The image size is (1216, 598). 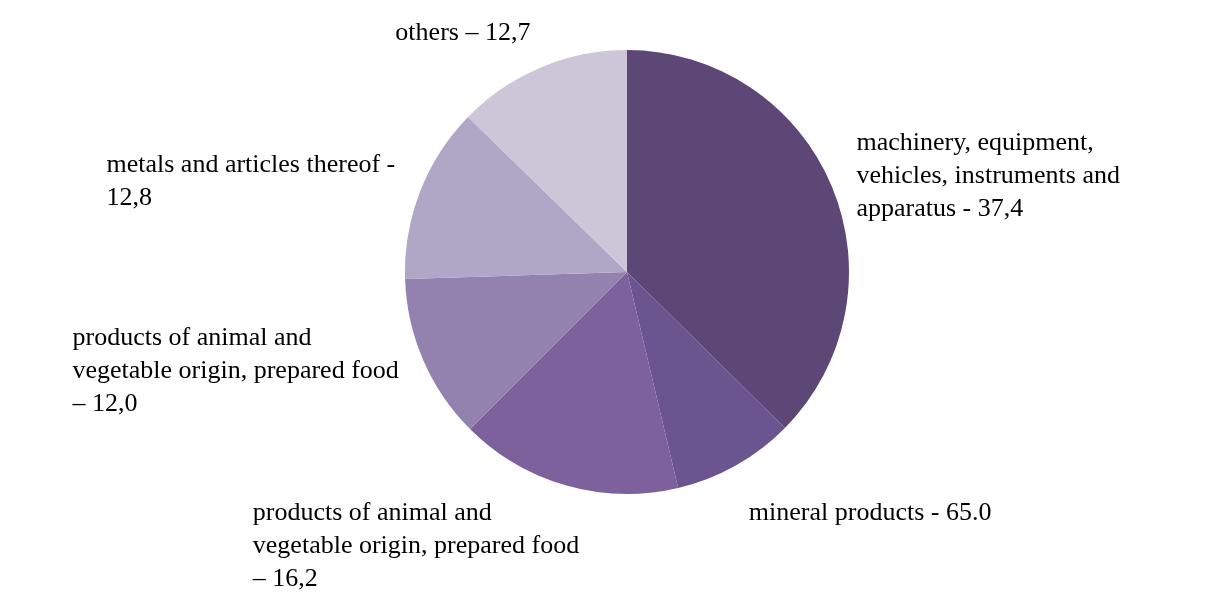 What do you see at coordinates (463, 31) in the screenshot?
I see `slice-label: others – 12,7` at bounding box center [463, 31].